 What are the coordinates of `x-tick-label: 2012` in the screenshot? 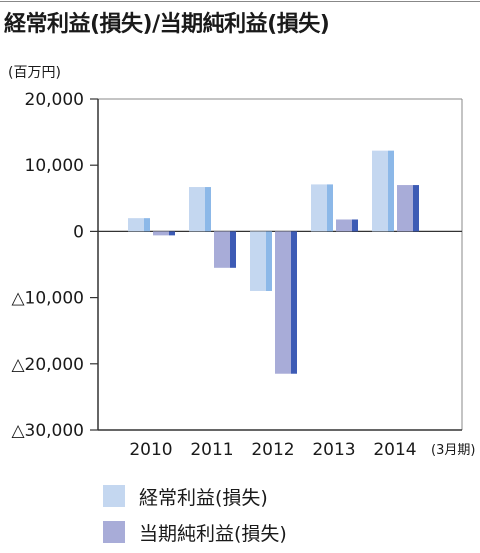 It's located at (272, 450).